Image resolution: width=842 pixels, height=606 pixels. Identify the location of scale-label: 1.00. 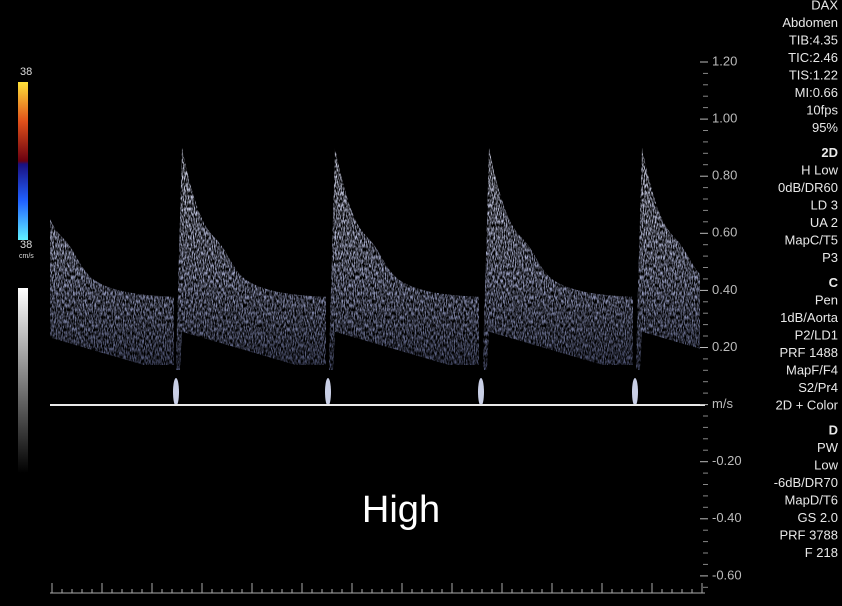
(724, 118).